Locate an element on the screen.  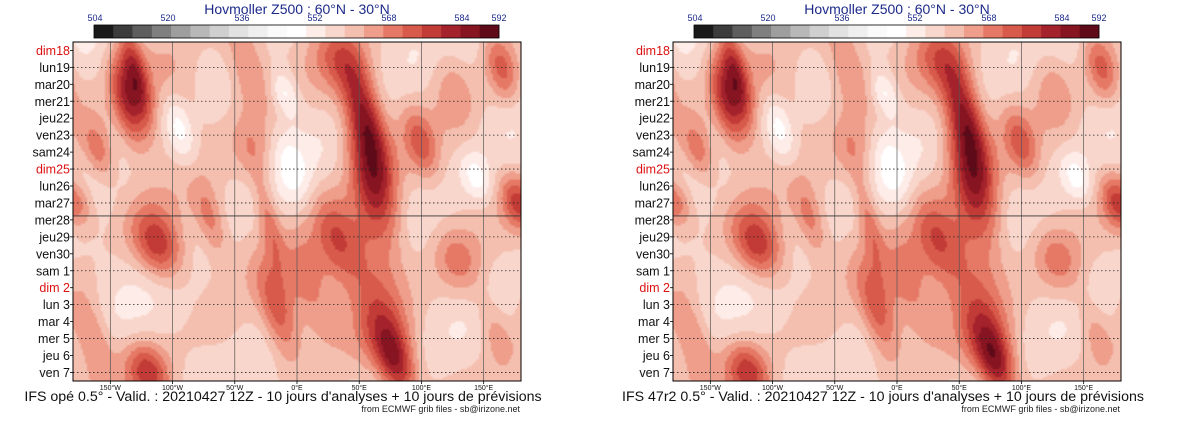
date-label: mer21 is located at coordinates (652, 102).